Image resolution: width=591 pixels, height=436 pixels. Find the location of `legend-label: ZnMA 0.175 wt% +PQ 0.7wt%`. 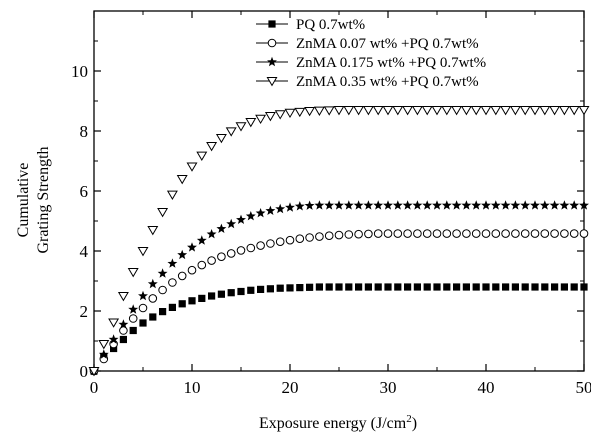

legend-label: ZnMA 0.175 wt% +PQ 0.7wt% is located at coordinates (391, 63).